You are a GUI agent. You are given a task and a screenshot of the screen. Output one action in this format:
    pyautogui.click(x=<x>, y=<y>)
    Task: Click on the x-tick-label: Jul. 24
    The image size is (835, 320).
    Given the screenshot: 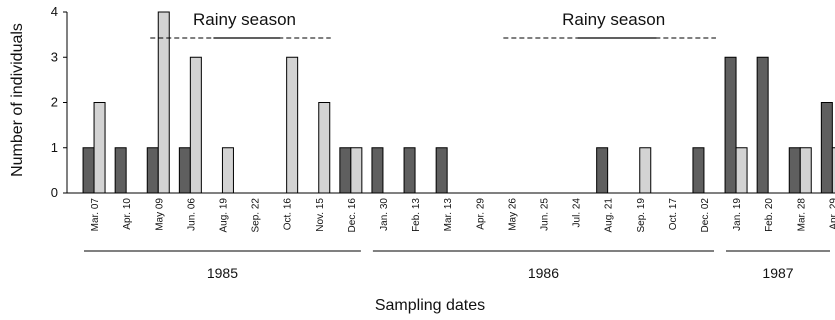 What is the action you would take?
    pyautogui.click(x=577, y=213)
    